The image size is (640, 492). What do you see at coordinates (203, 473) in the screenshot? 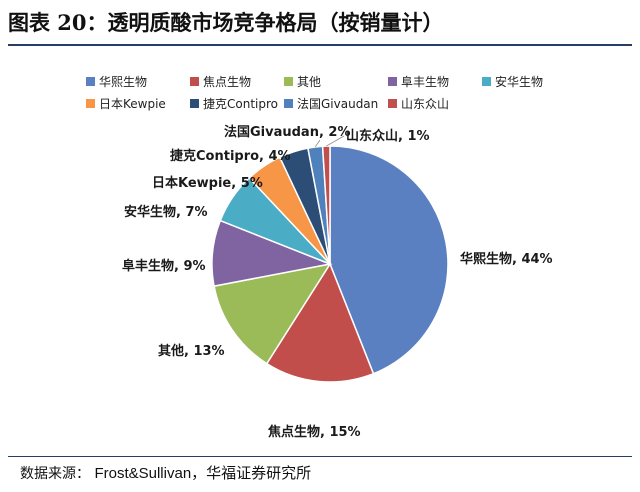
I see `source-text: Frost&Sullivan，华福证券研究所` at bounding box center [203, 473].